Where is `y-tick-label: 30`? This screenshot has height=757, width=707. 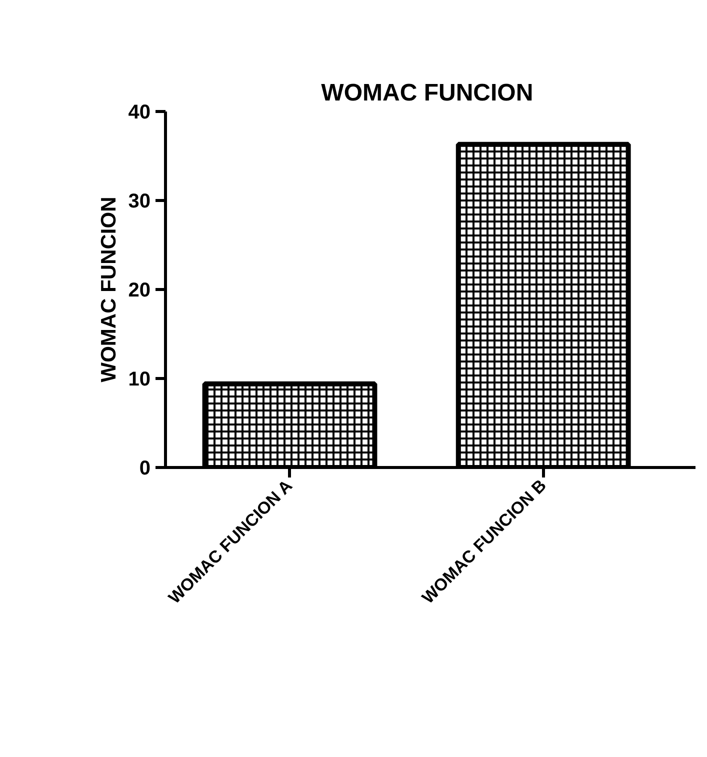
y-tick-label: 30 is located at coordinates (139, 201).